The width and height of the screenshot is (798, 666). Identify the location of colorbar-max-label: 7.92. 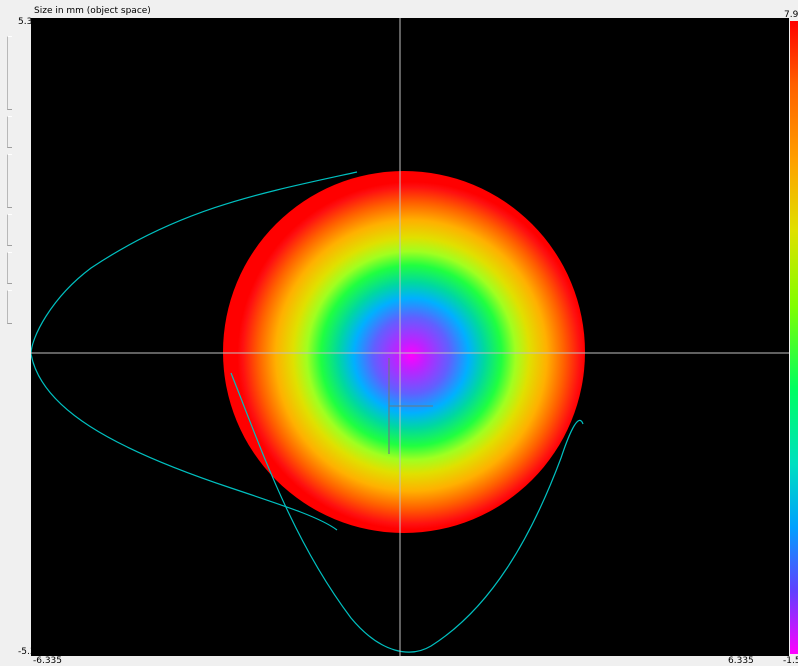
(791, 15).